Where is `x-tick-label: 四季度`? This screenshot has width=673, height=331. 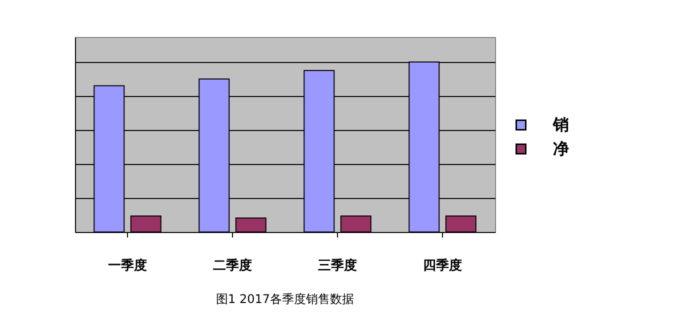
x-tick-label: 四季度 is located at coordinates (442, 266).